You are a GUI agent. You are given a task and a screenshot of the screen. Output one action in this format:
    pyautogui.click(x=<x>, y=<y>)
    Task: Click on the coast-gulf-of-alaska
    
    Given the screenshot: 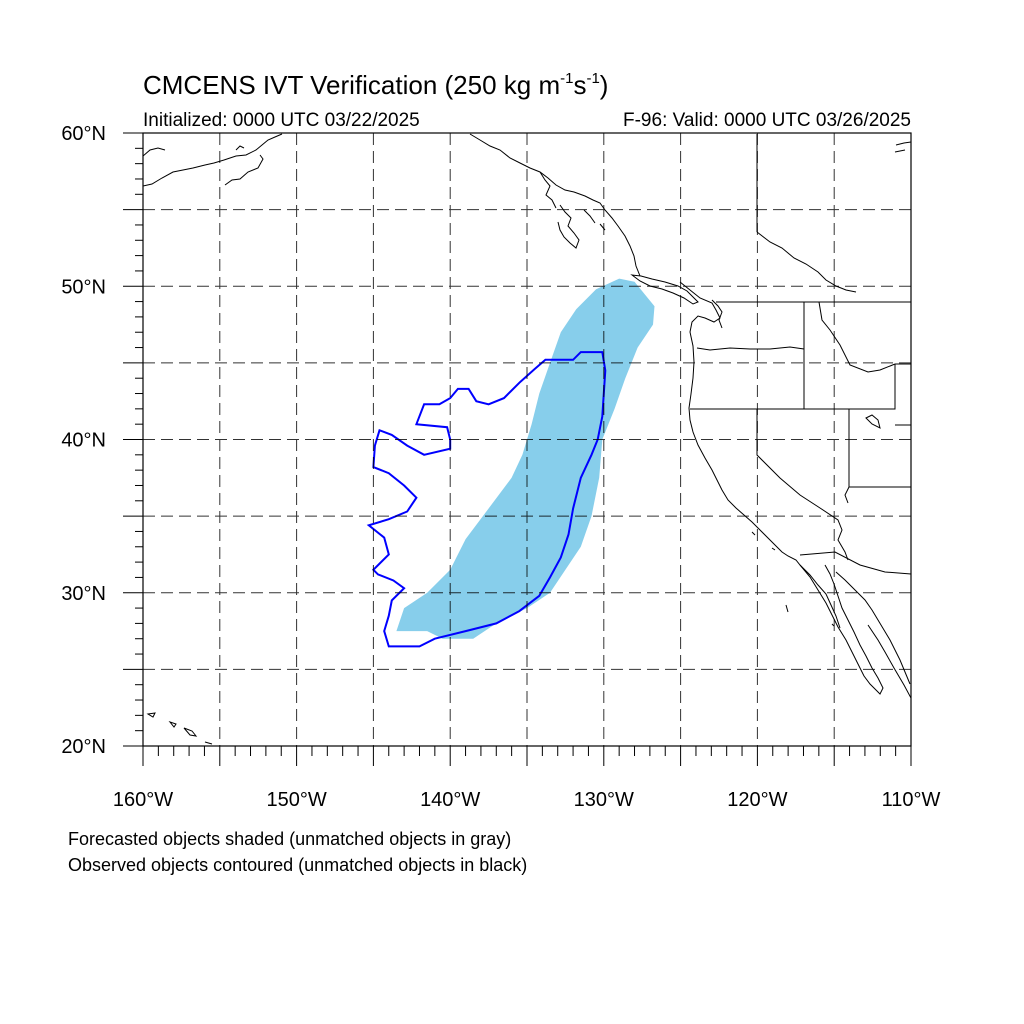 What is the action you would take?
    pyautogui.click(x=555, y=205)
    